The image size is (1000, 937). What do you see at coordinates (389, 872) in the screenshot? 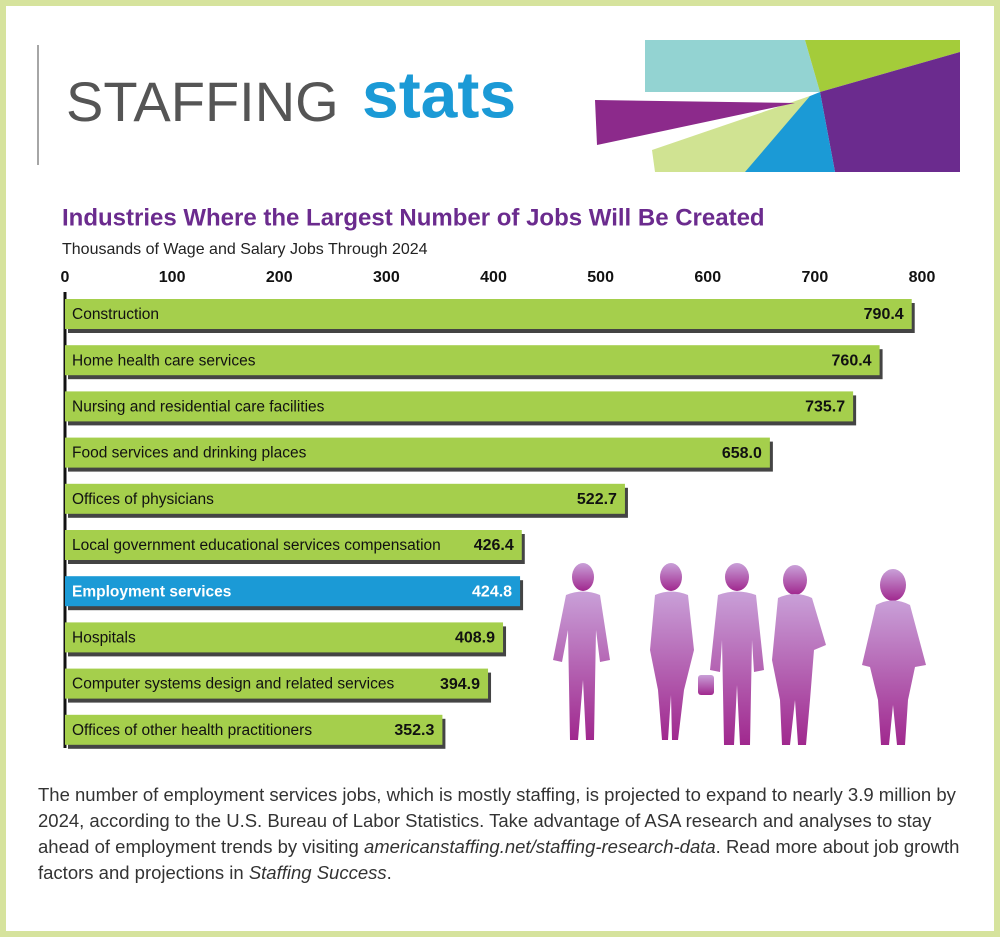
I see `footer-text: .` at bounding box center [389, 872].